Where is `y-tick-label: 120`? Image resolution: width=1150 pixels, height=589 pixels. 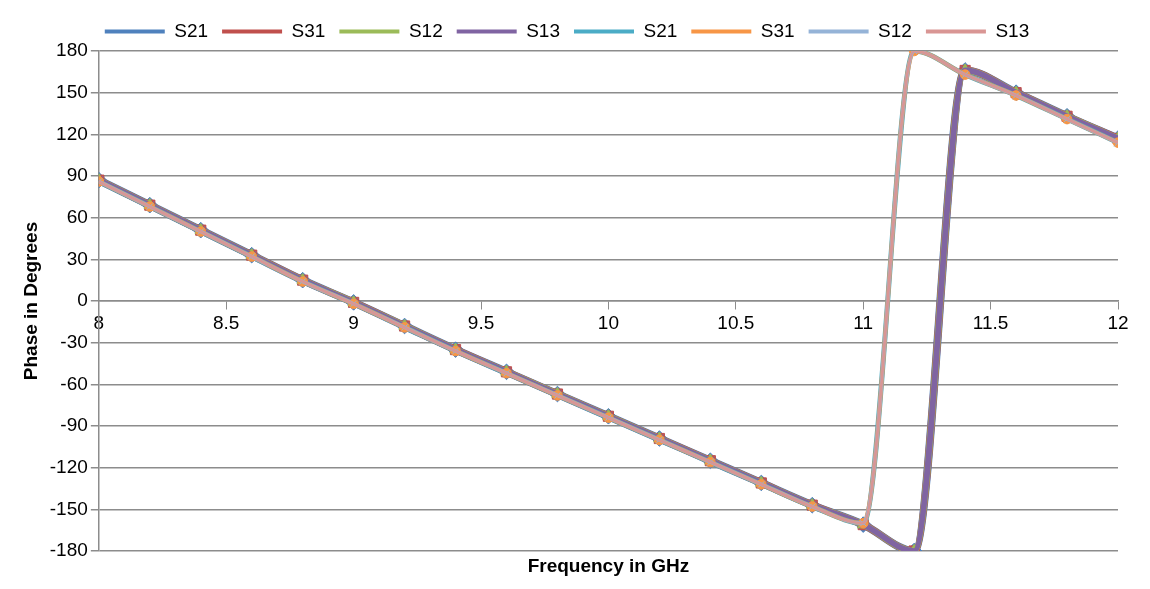
y-tick-label: 120 is located at coordinates (72, 133).